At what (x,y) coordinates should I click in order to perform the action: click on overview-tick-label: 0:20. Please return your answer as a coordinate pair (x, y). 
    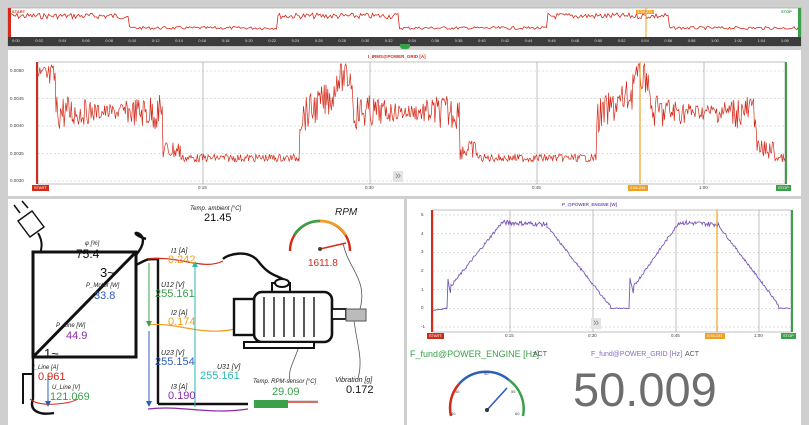
    Looking at the image, I should click on (249, 40).